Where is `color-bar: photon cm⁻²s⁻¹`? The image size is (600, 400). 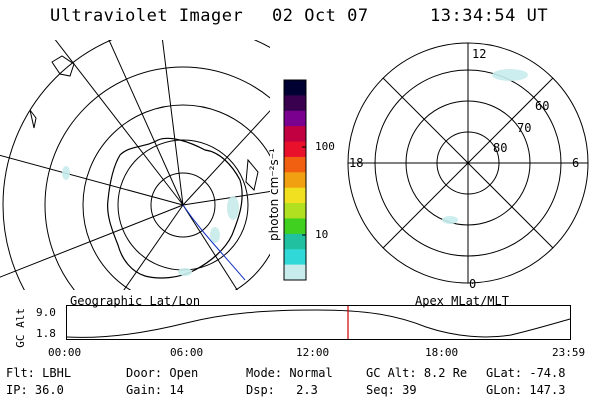
color-bar: photon cm⁻²s⁻¹ is located at coordinates (287, 180).